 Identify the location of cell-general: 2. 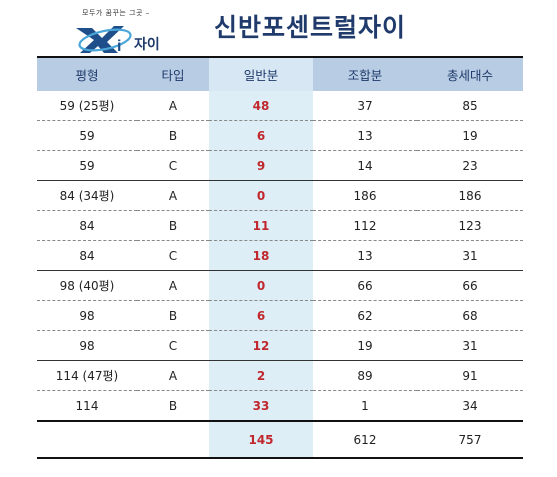
(261, 375).